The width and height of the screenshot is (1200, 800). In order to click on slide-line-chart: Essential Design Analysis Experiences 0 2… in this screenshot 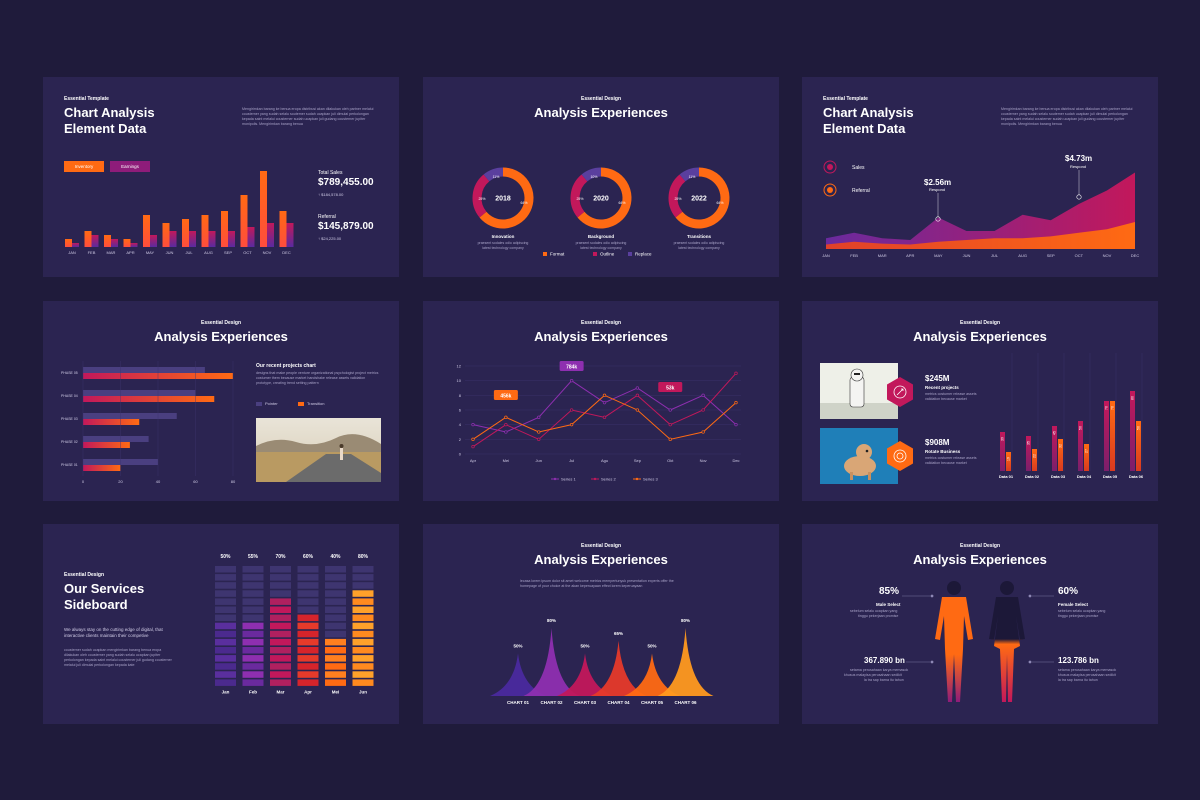, I will do `click(601, 401)`.